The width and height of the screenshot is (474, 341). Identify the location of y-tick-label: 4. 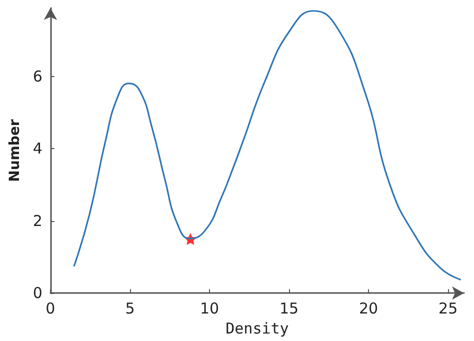
(37, 149).